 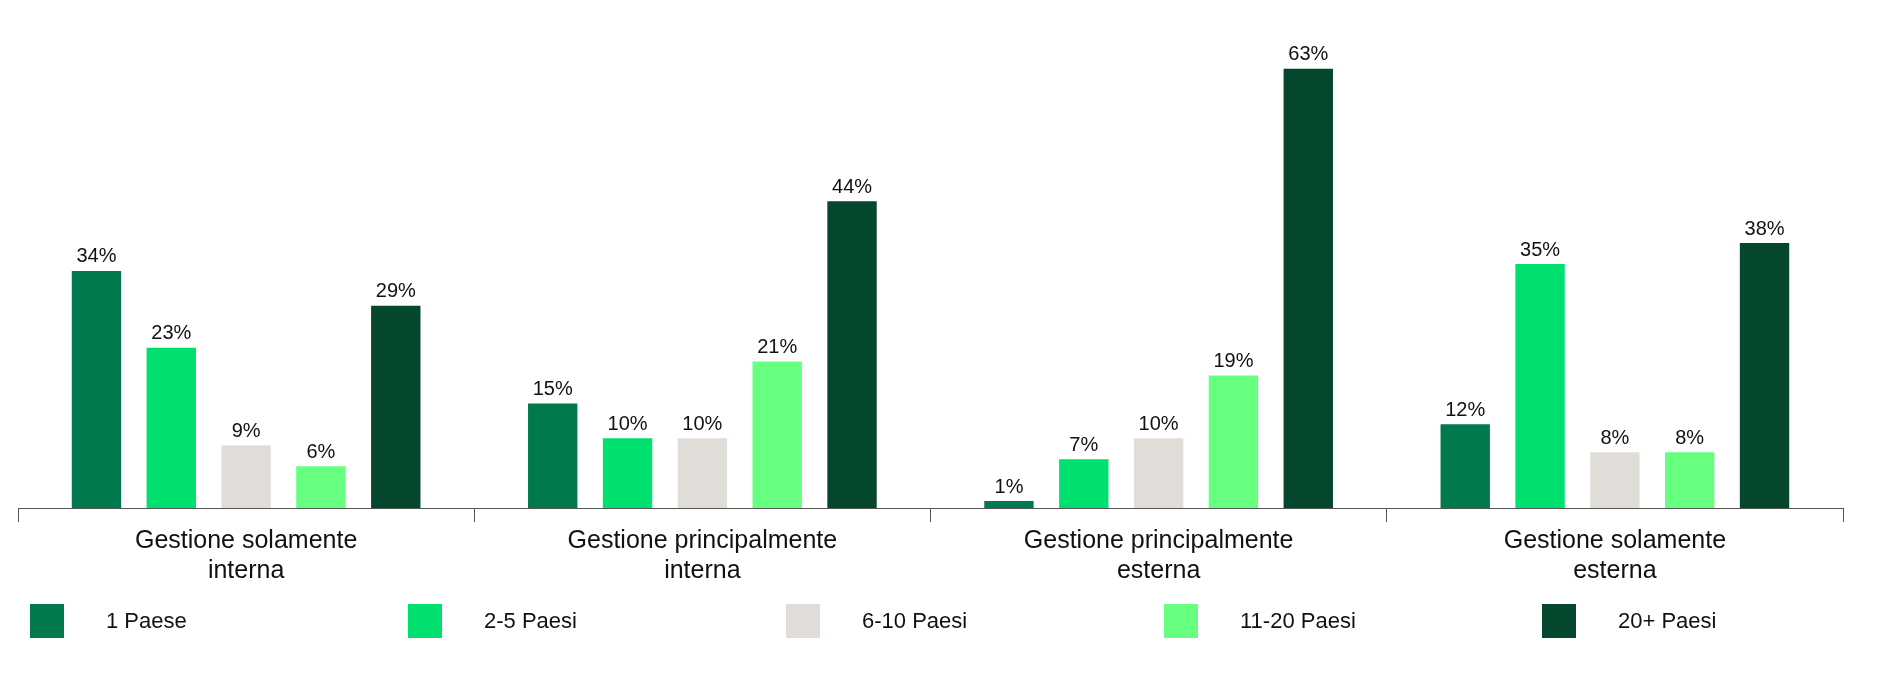 What do you see at coordinates (246, 429) in the screenshot?
I see `data-label: 9%` at bounding box center [246, 429].